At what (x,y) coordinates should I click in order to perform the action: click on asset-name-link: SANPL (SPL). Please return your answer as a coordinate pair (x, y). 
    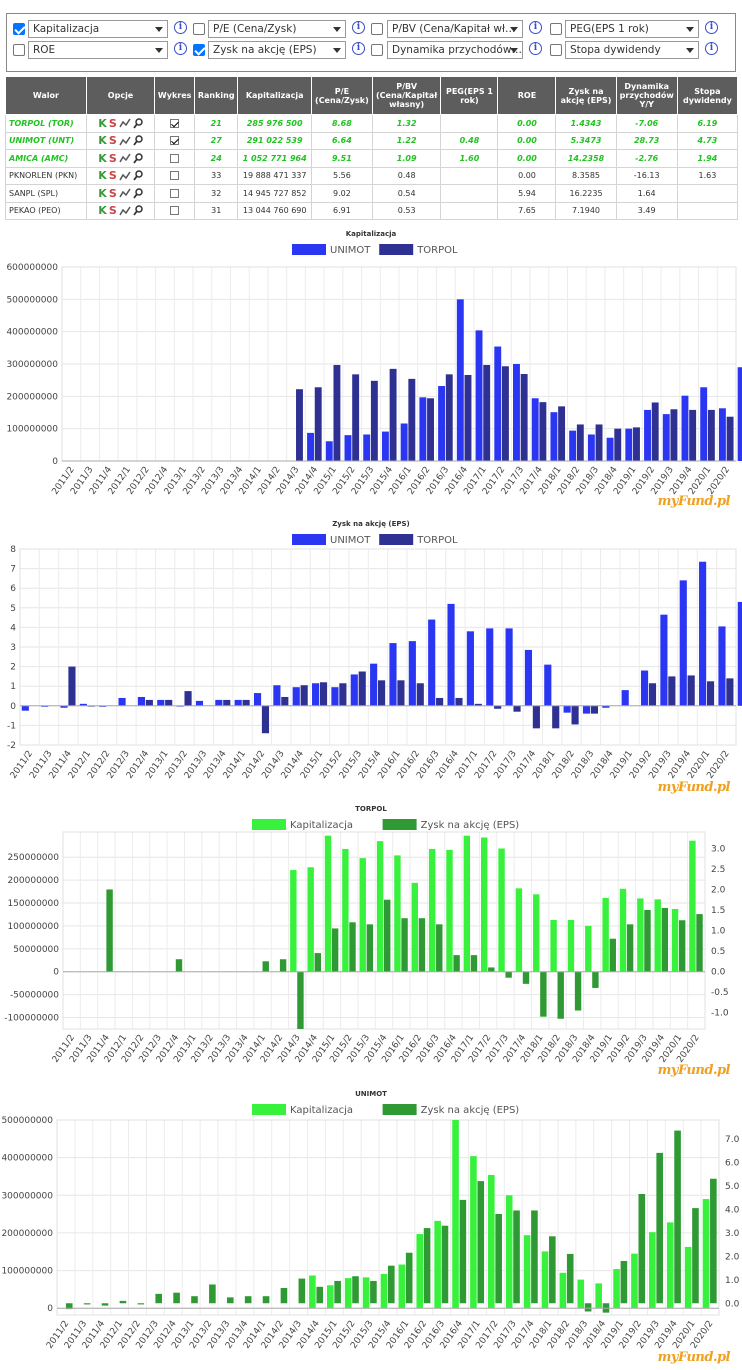
    Looking at the image, I should click on (46, 193).